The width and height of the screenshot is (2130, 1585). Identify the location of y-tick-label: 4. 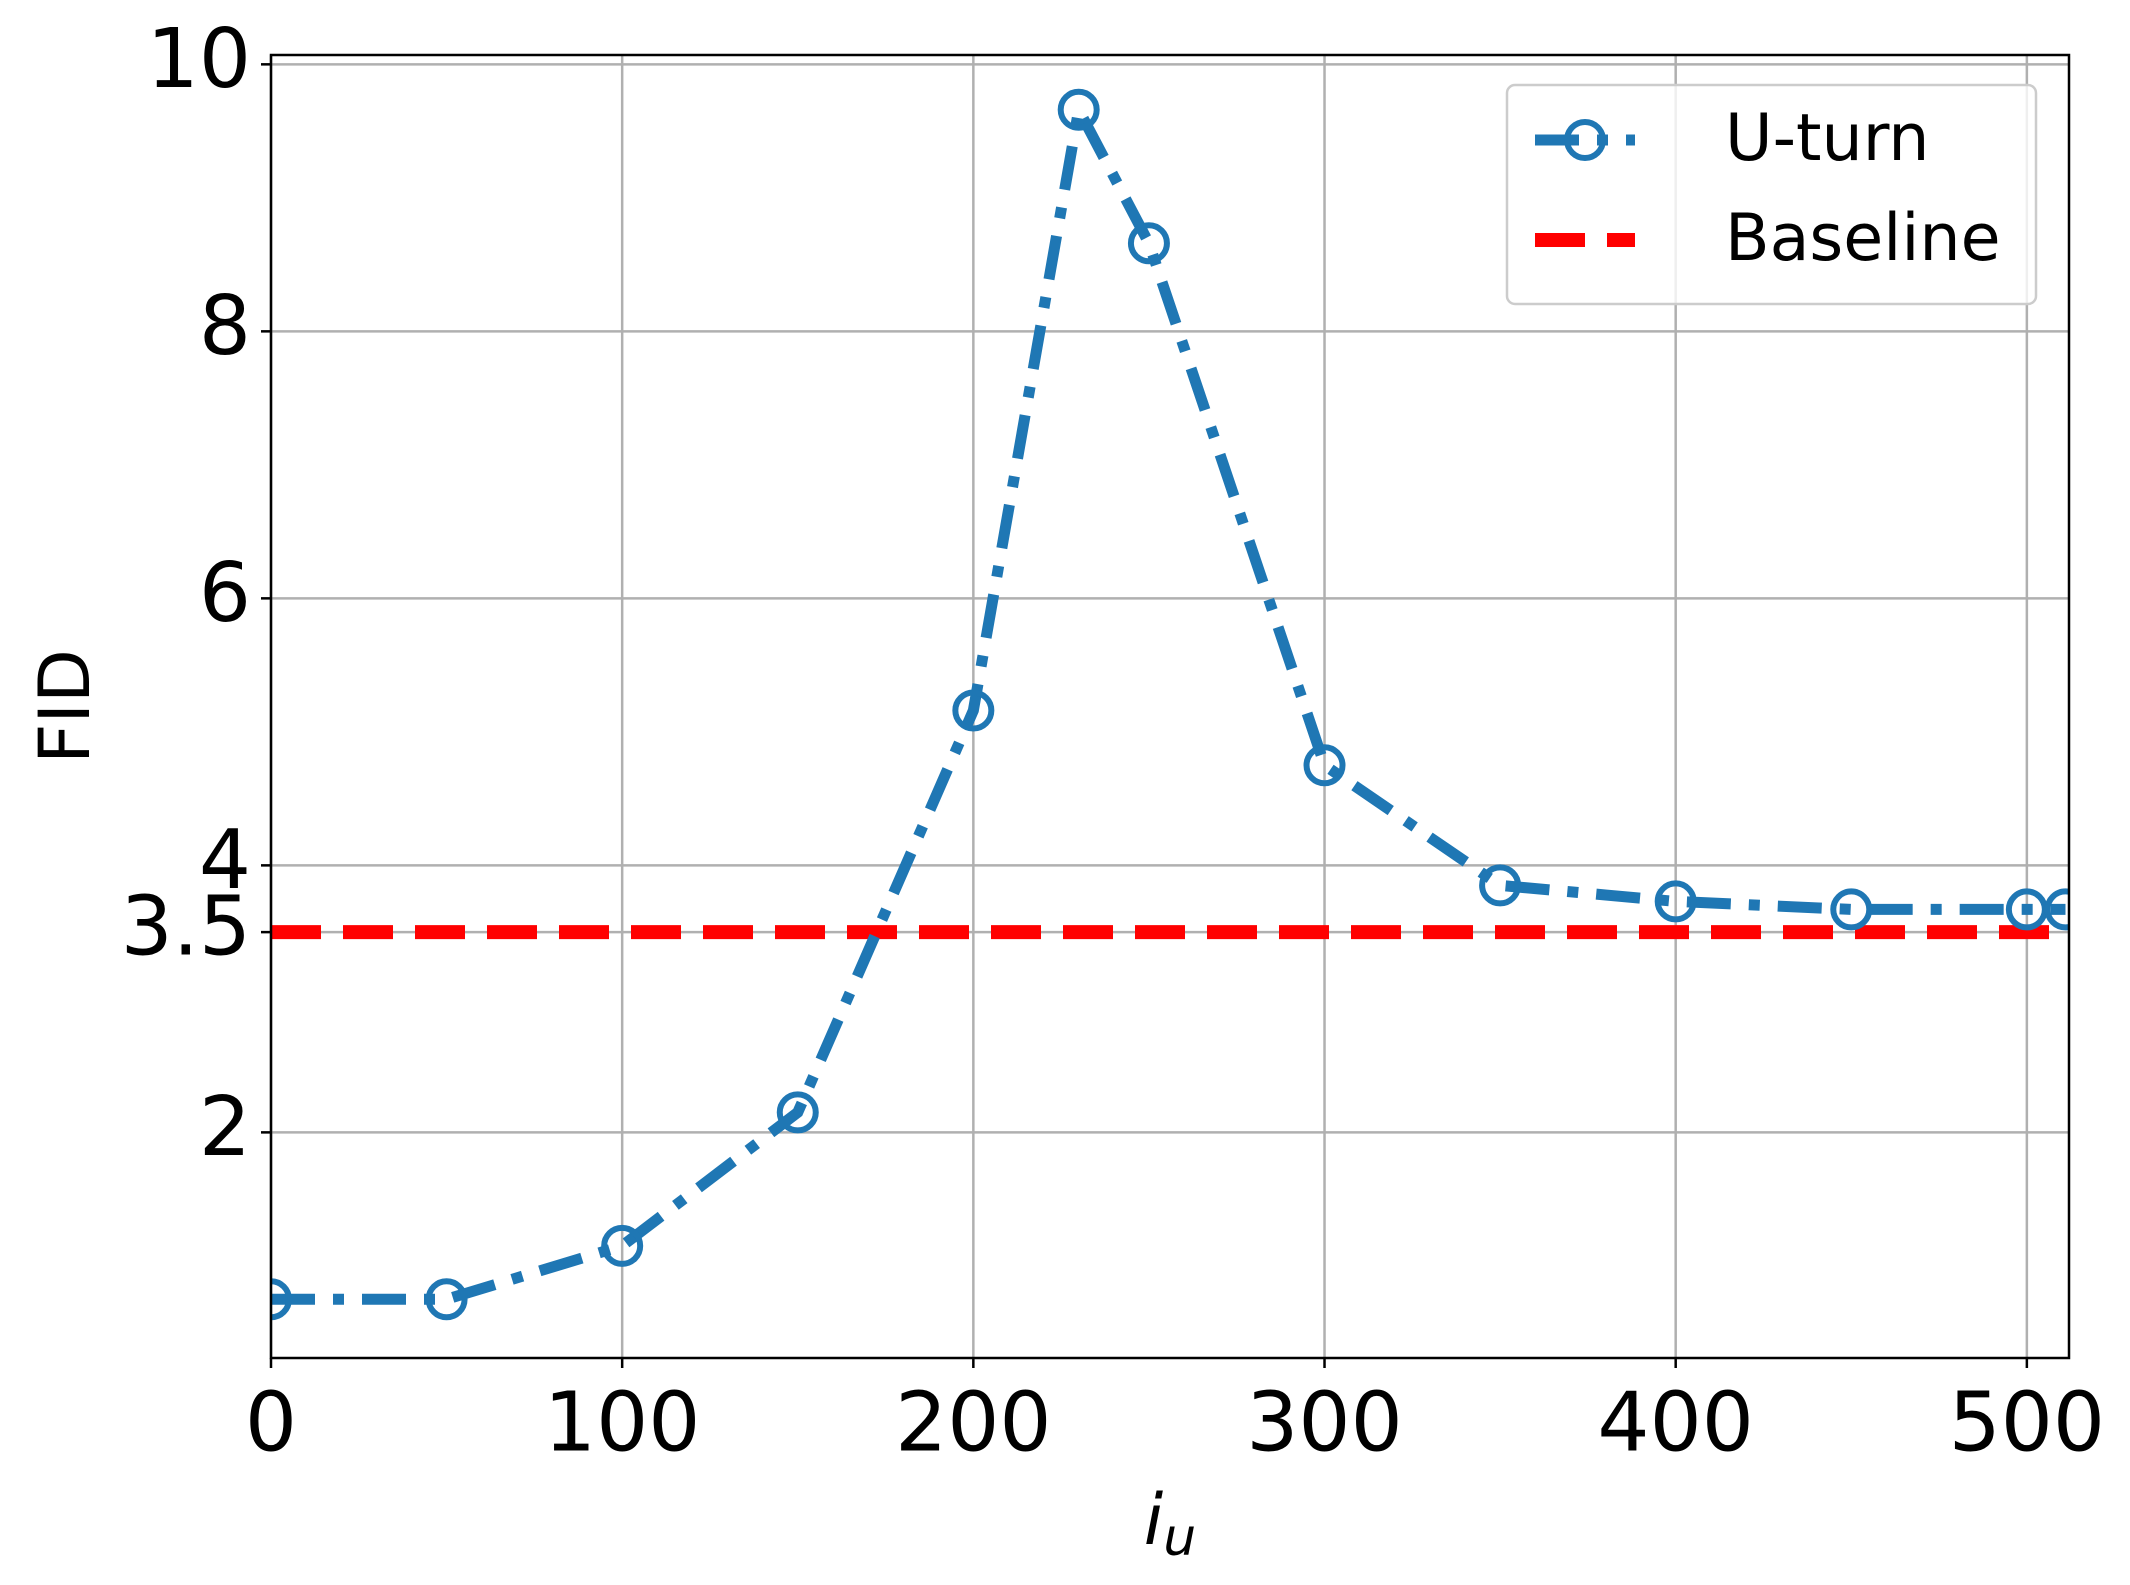
(225, 860).